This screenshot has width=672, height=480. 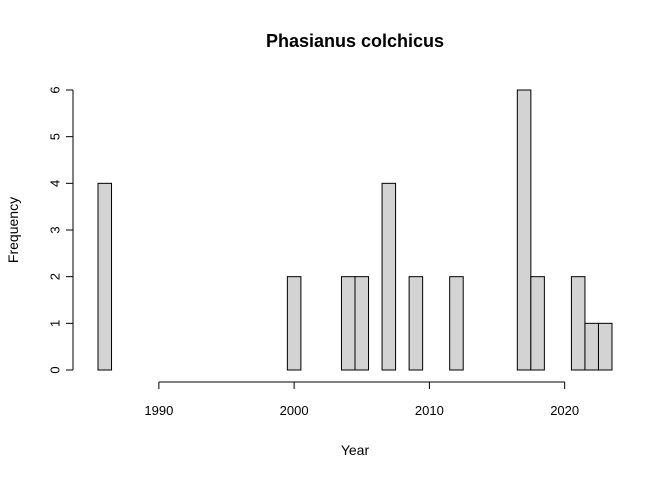 I want to click on bar-2023, so click(x=605, y=346).